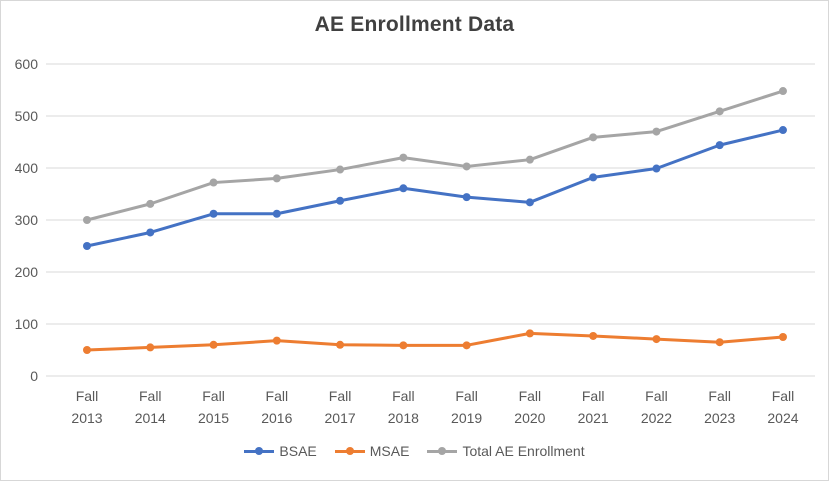  What do you see at coordinates (414, 451) in the screenshot?
I see `chart-legend: BSAE MSAE Total AE Enrollment` at bounding box center [414, 451].